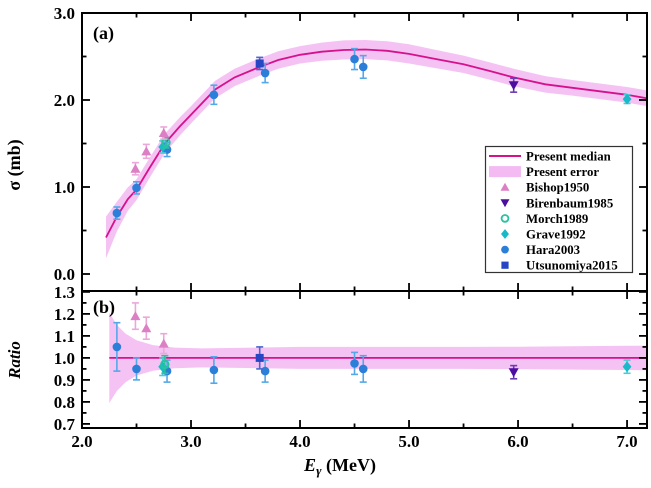 This screenshot has height=488, width=651. Describe the element at coordinates (557, 188) in the screenshot. I see `legend-label: Bishop1950` at that location.